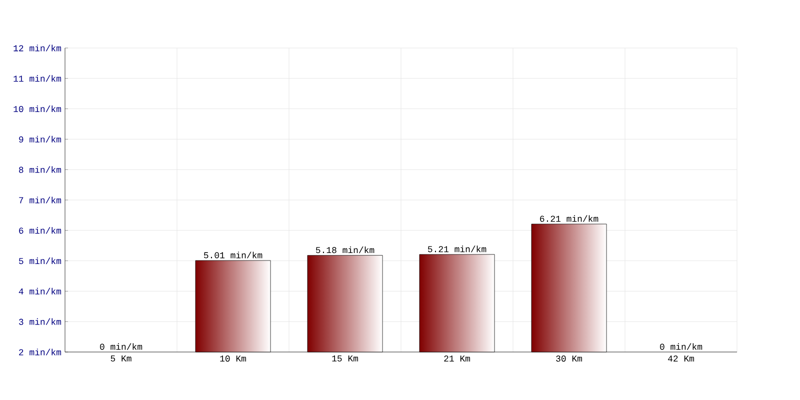 The width and height of the screenshot is (800, 400). What do you see at coordinates (569, 359) in the screenshot?
I see `x-tick-label: 30 Km` at bounding box center [569, 359].